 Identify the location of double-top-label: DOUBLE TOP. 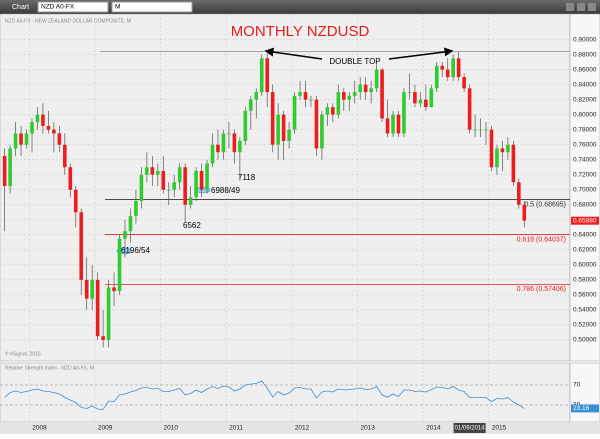
(354, 61).